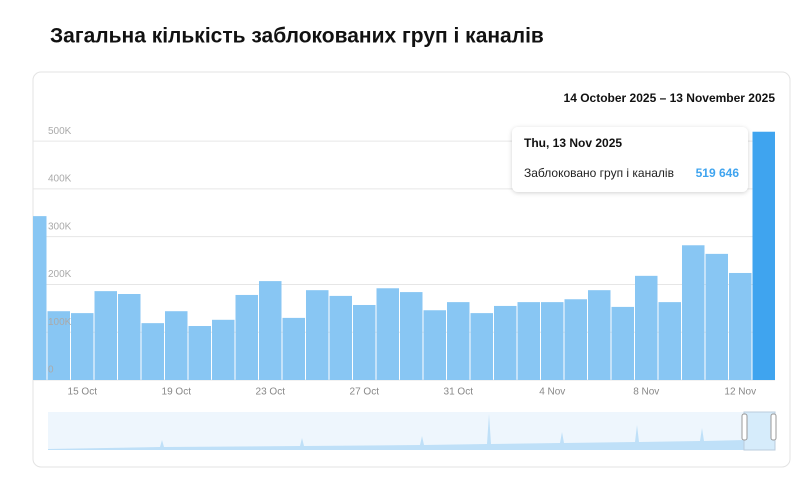 This screenshot has height=481, width=800. I want to click on x-tick-label: 15 Oct, so click(83, 392).